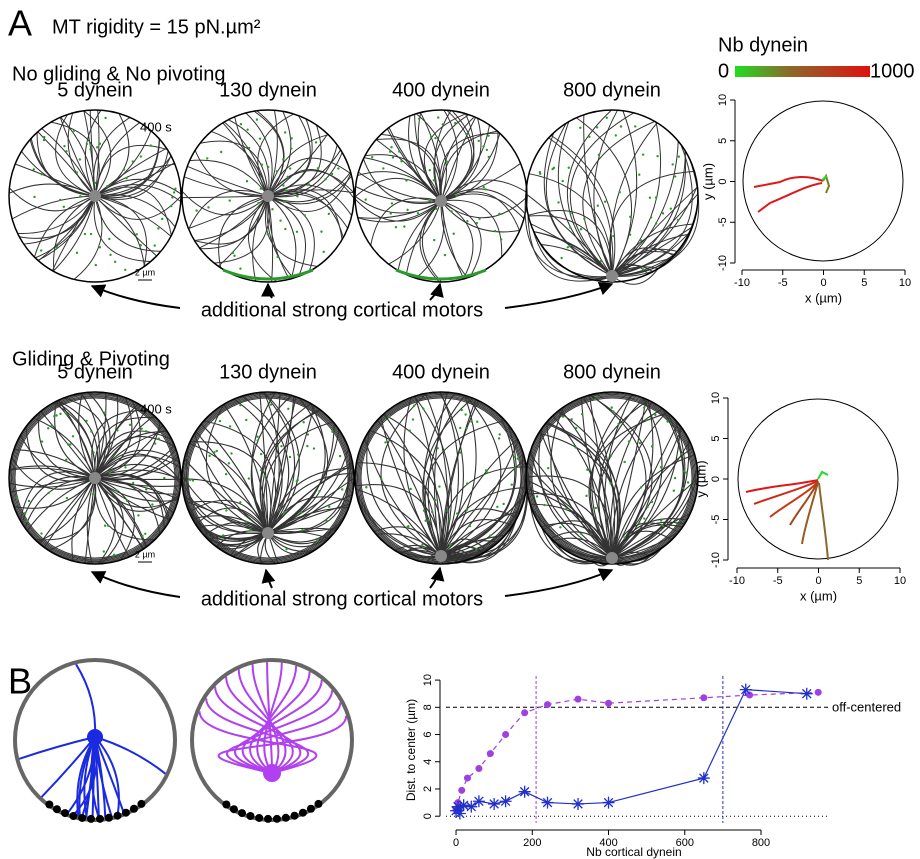 The height and width of the screenshot is (859, 920). I want to click on y-tick-label: -10, so click(723, 263).